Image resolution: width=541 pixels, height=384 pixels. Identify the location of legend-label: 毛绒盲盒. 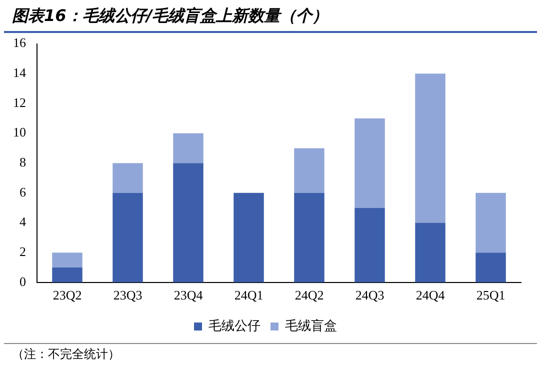
(311, 326).